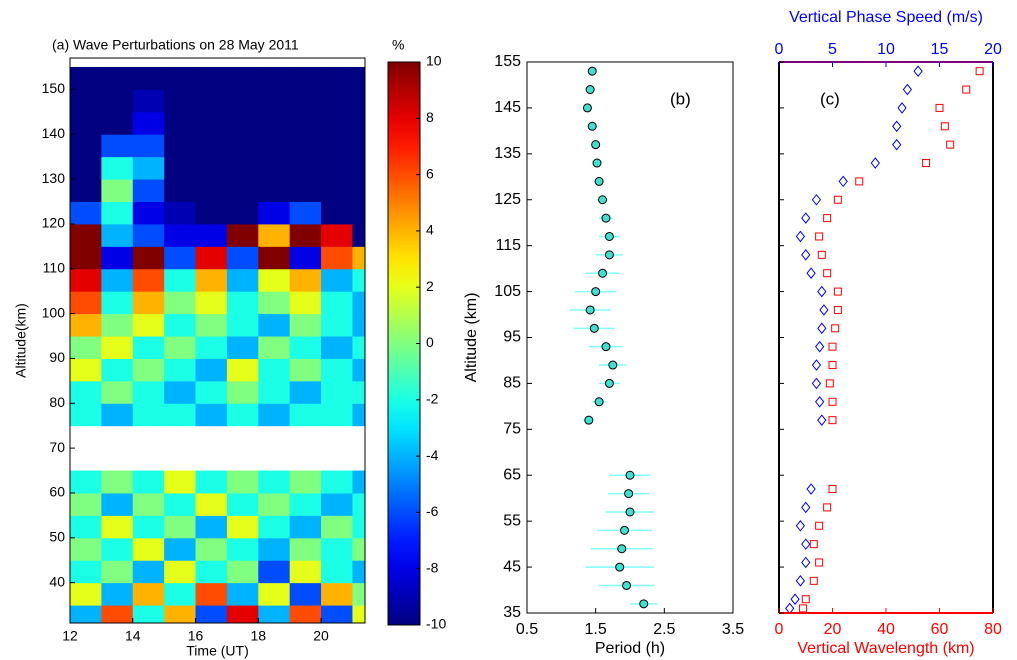  What do you see at coordinates (471, 338) in the screenshot?
I see `y-axis-label: Altitude (km)` at bounding box center [471, 338].